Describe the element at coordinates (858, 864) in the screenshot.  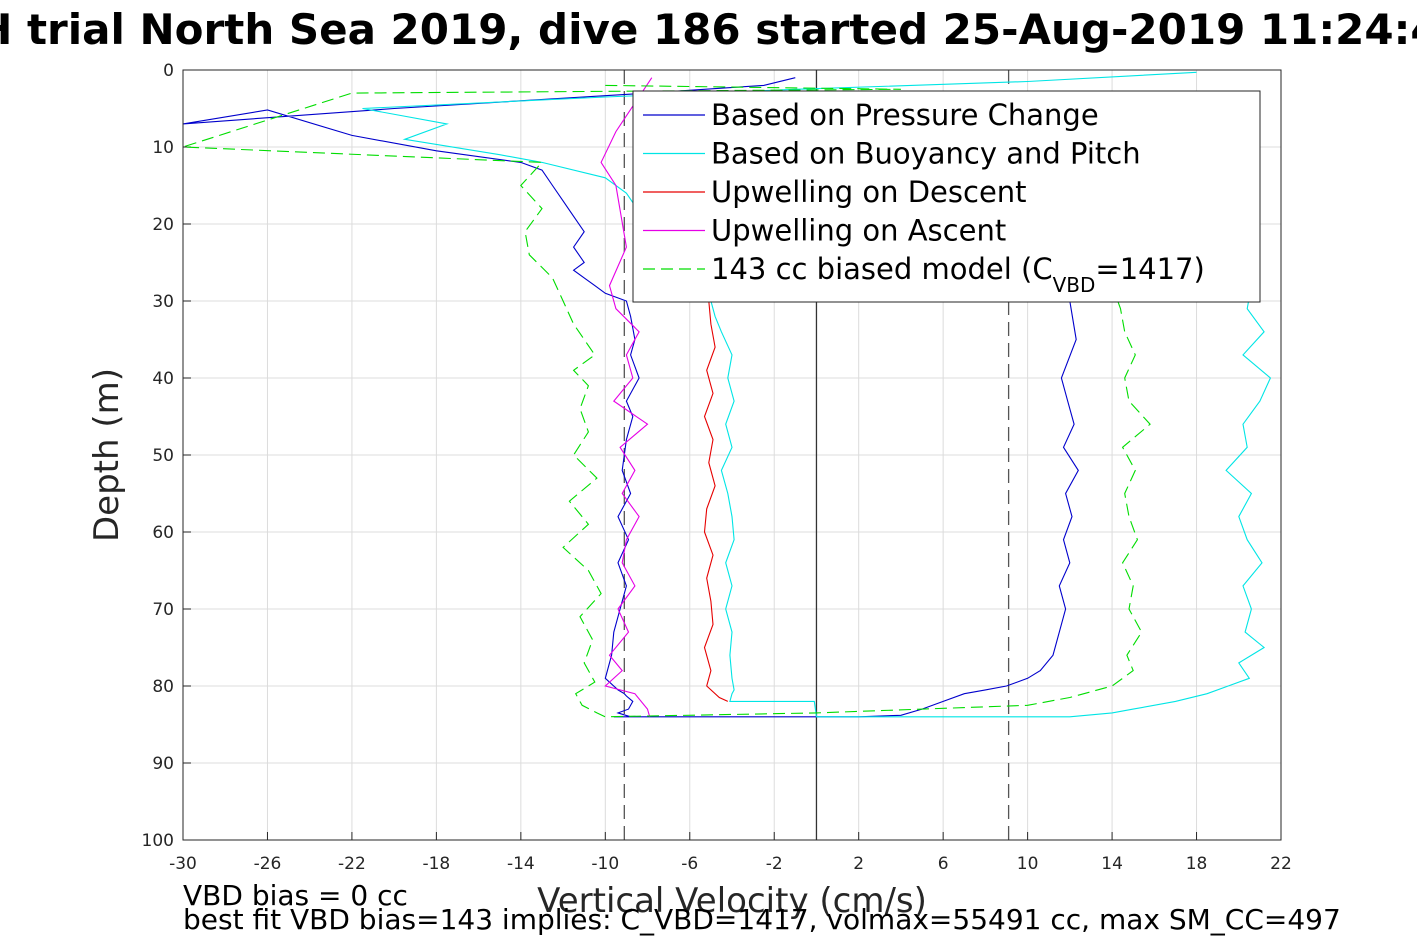
I see `x-tick-label: 2` at that location.